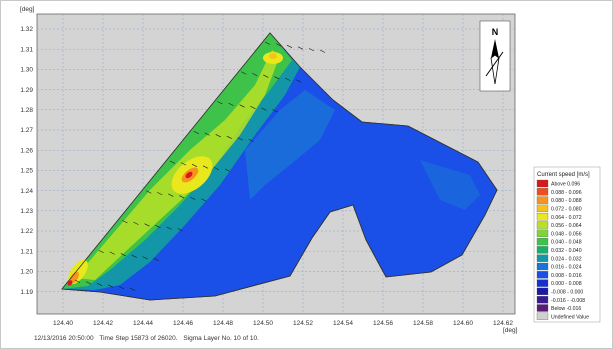  I want to click on legend-label: 0.000 - 0.008, so click(566, 284).